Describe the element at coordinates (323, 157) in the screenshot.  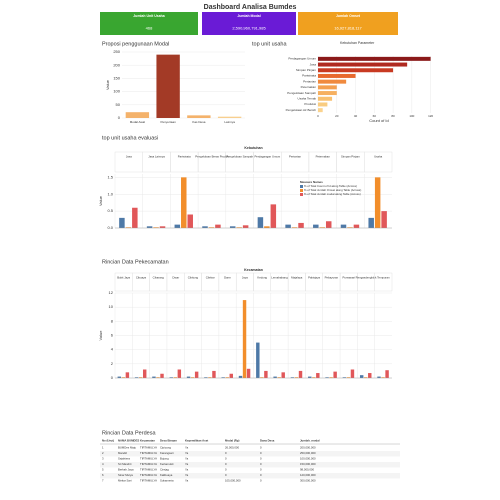
I see `facet-label: Peternakan` at that location.